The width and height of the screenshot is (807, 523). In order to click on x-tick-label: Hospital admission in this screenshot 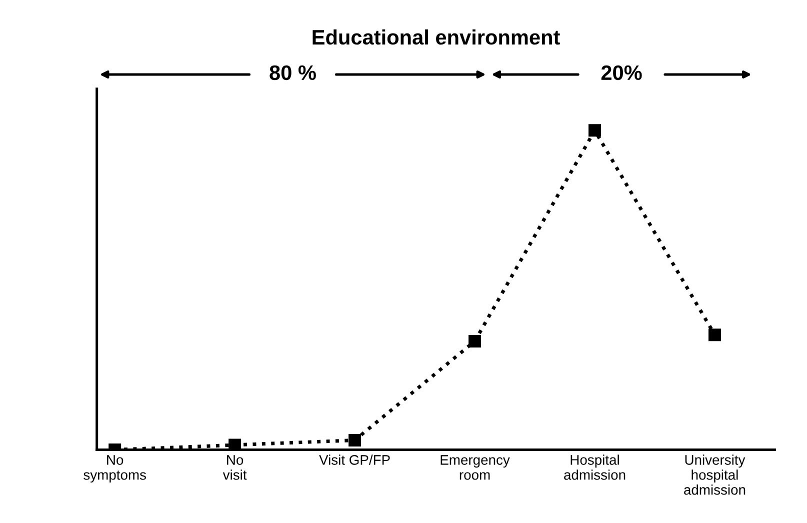, I will do `click(595, 467)`.